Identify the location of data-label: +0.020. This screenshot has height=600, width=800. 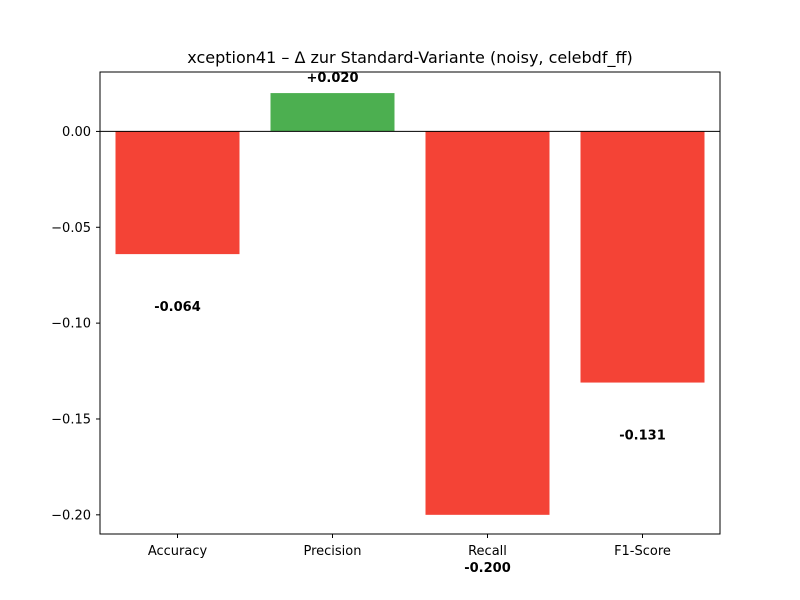
(332, 78).